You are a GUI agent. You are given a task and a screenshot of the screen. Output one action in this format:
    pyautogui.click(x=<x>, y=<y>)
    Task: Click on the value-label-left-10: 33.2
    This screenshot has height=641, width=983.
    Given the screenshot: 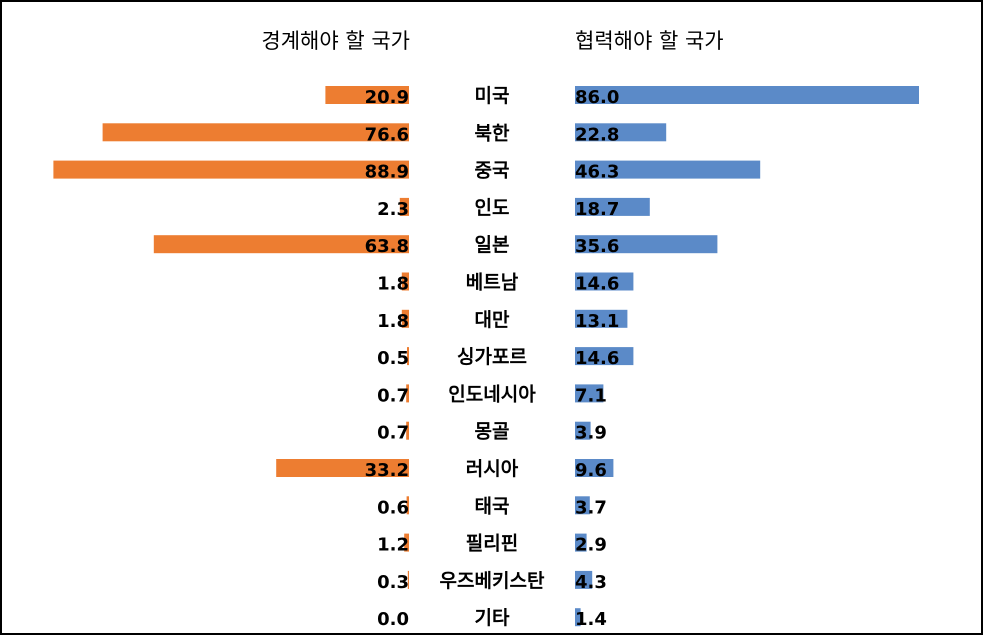 What is the action you would take?
    pyautogui.click(x=387, y=470)
    